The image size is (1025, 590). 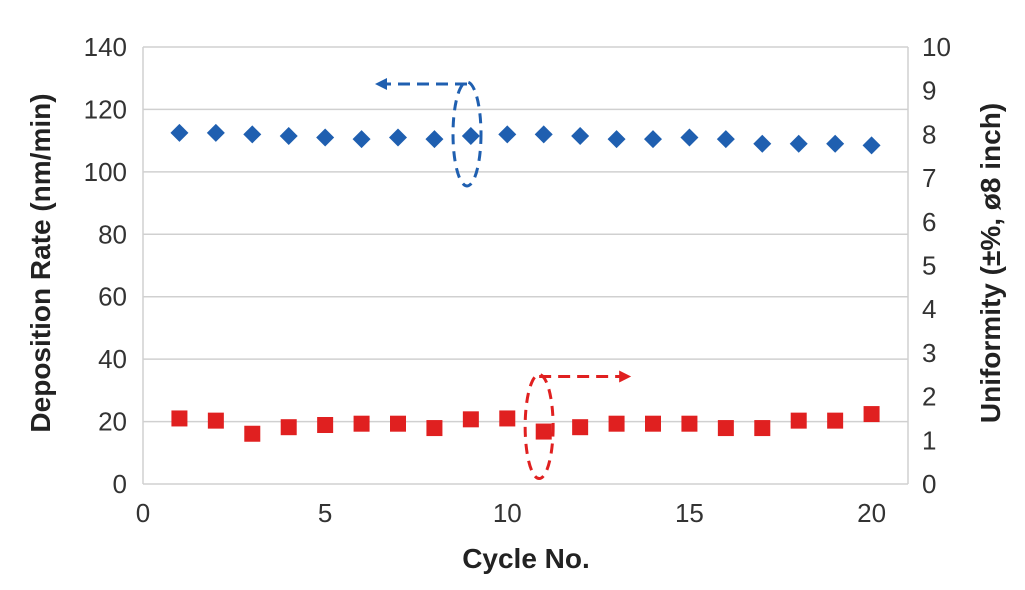 I want to click on y-right-tick-label: 7, so click(x=929, y=178).